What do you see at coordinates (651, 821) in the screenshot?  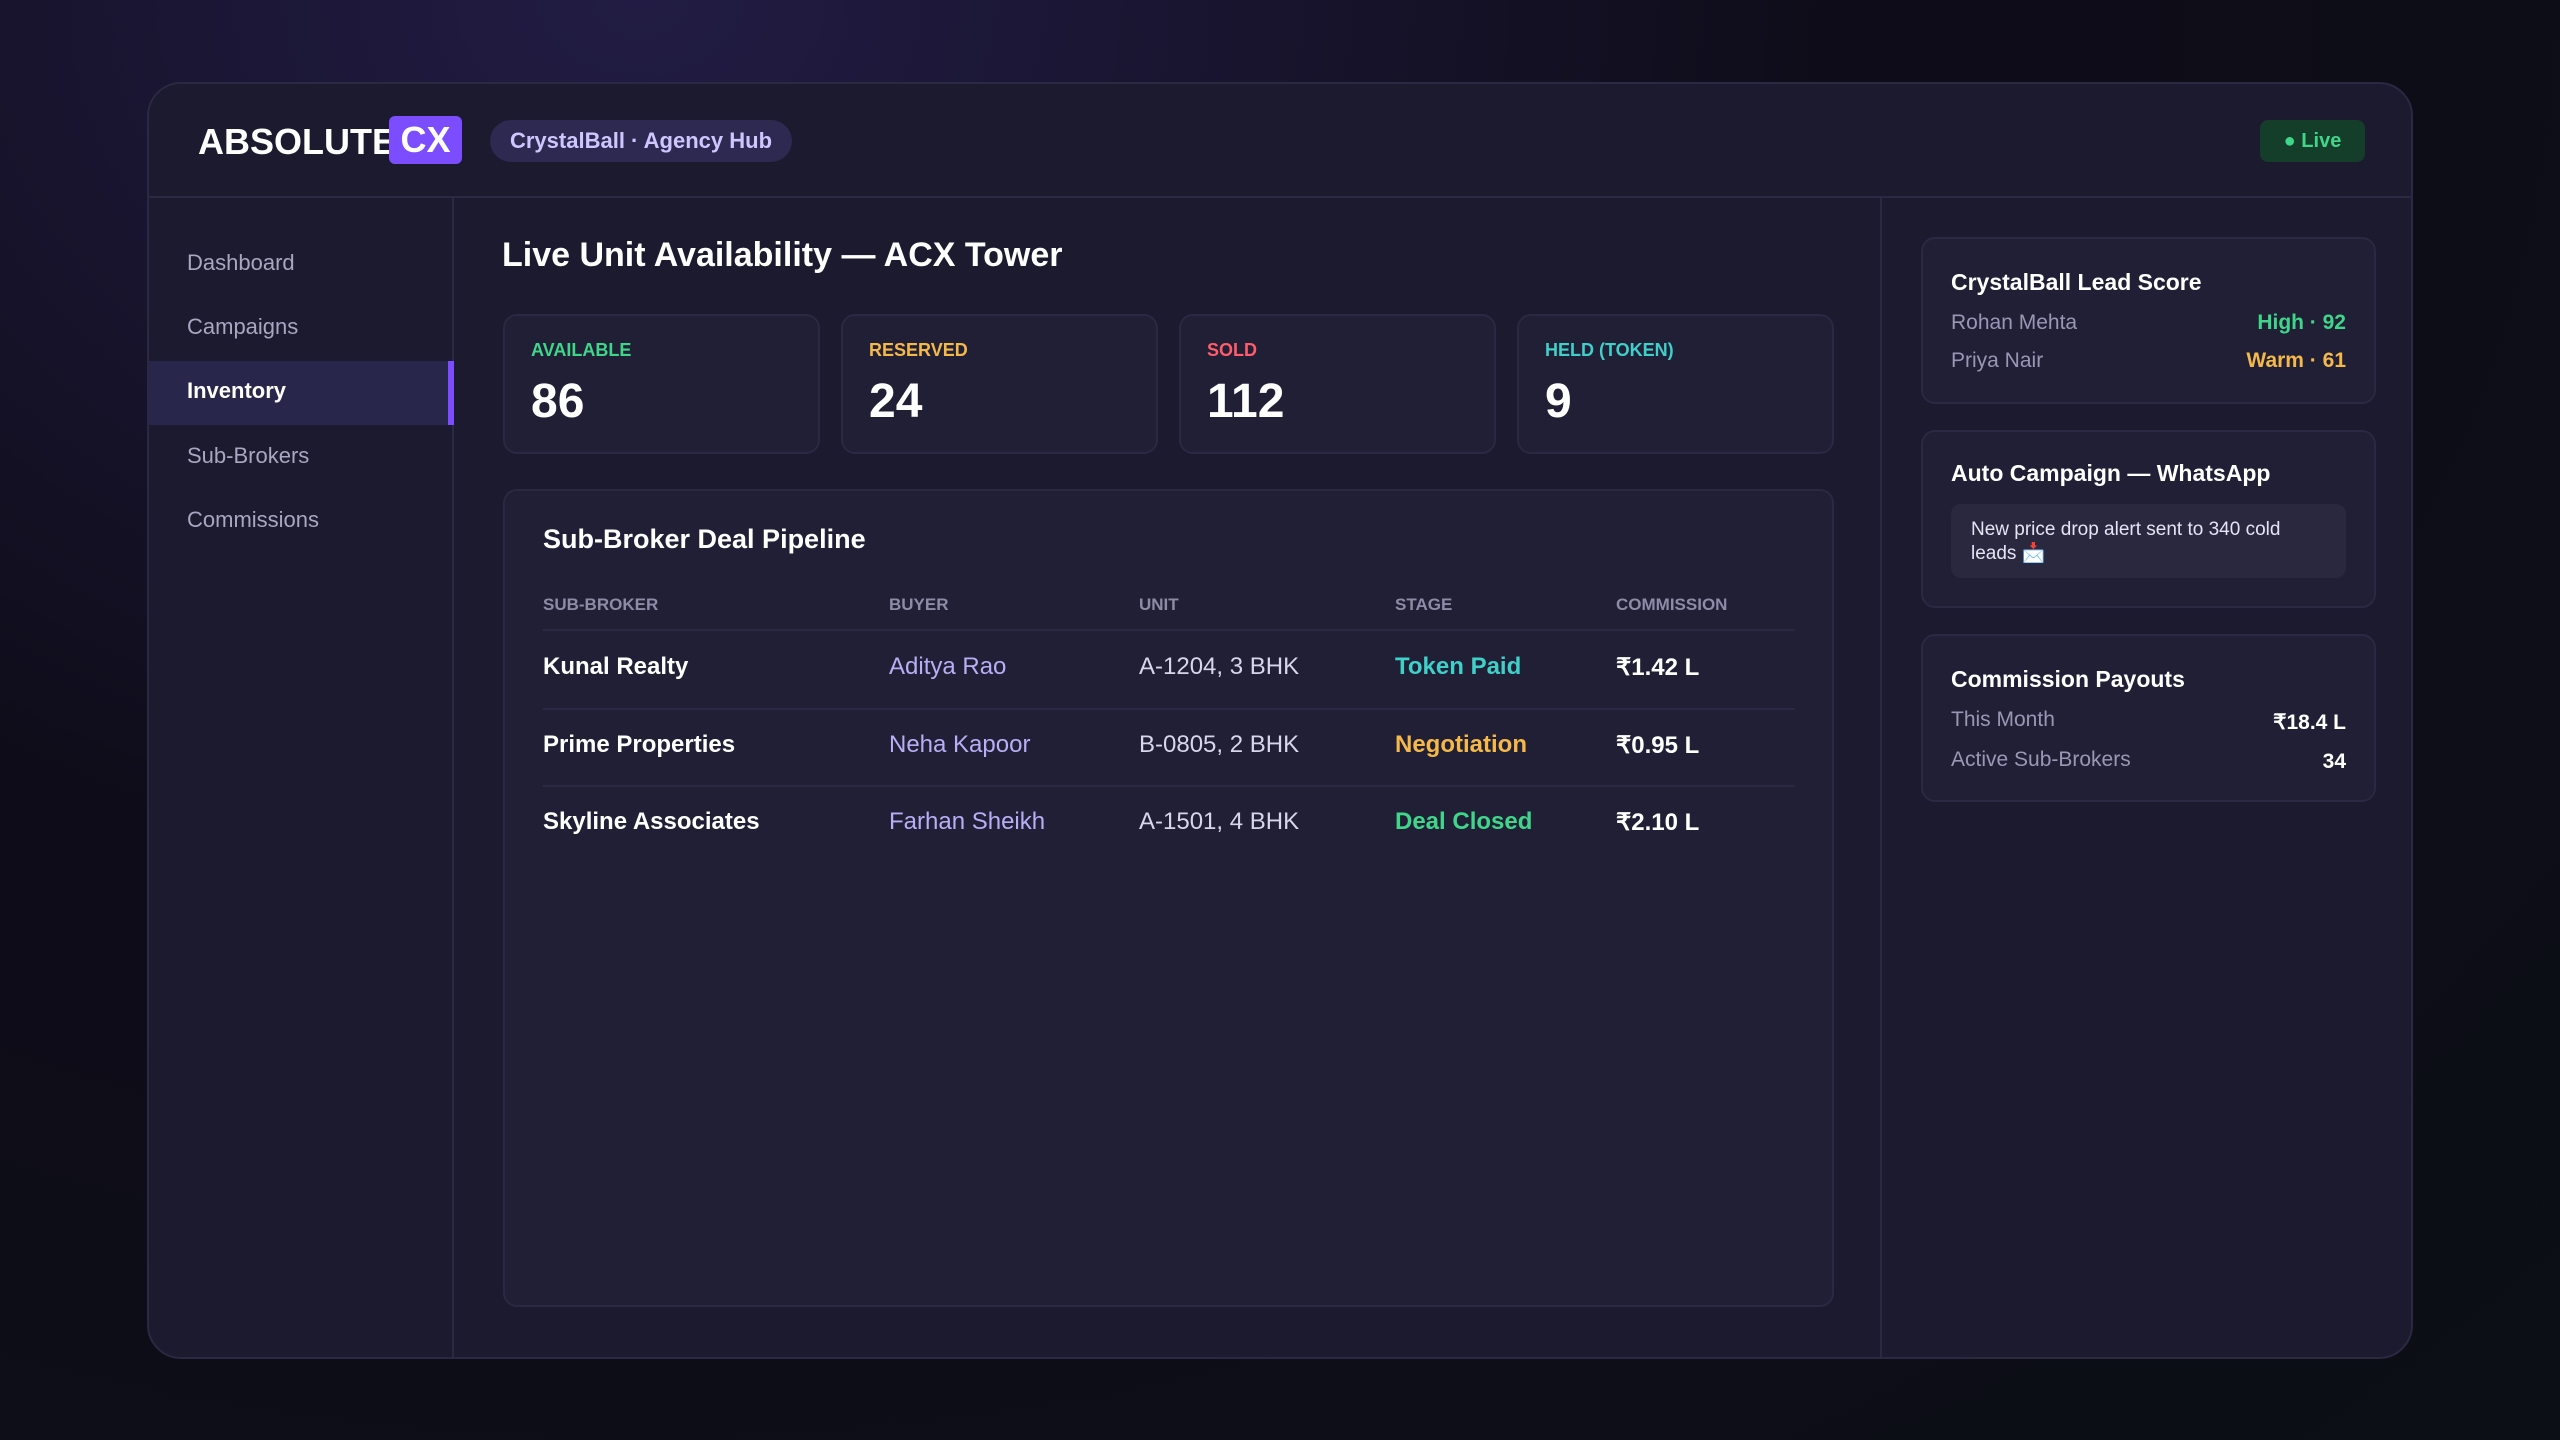 I see `sub-broker: Skyline Associates` at bounding box center [651, 821].